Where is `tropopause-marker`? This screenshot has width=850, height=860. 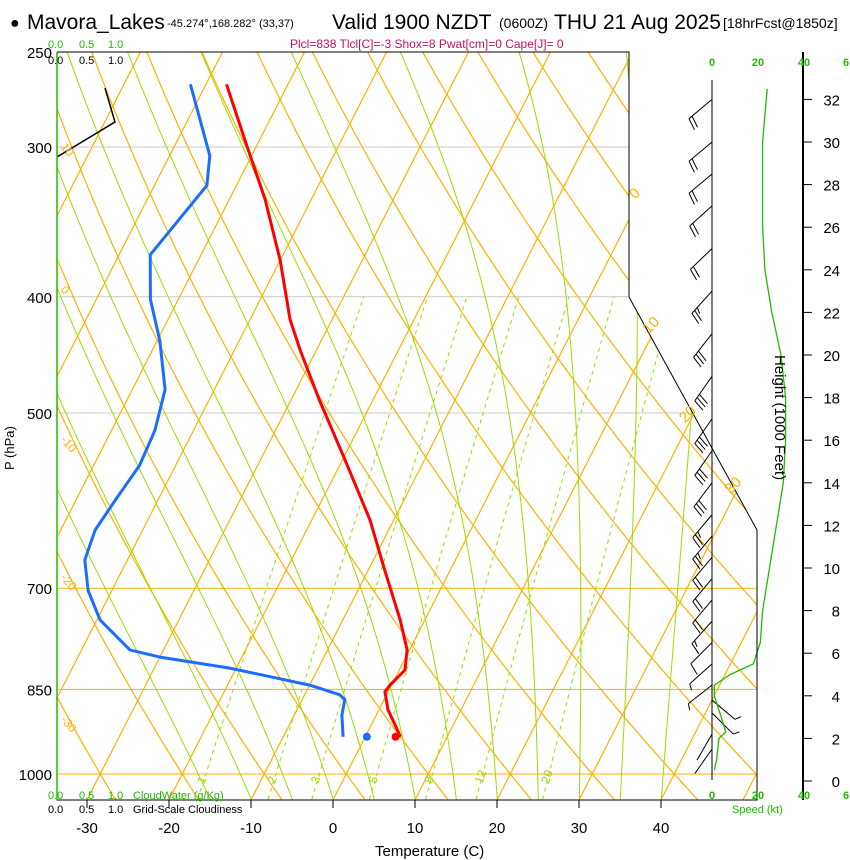 tropopause-marker is located at coordinates (86, 122).